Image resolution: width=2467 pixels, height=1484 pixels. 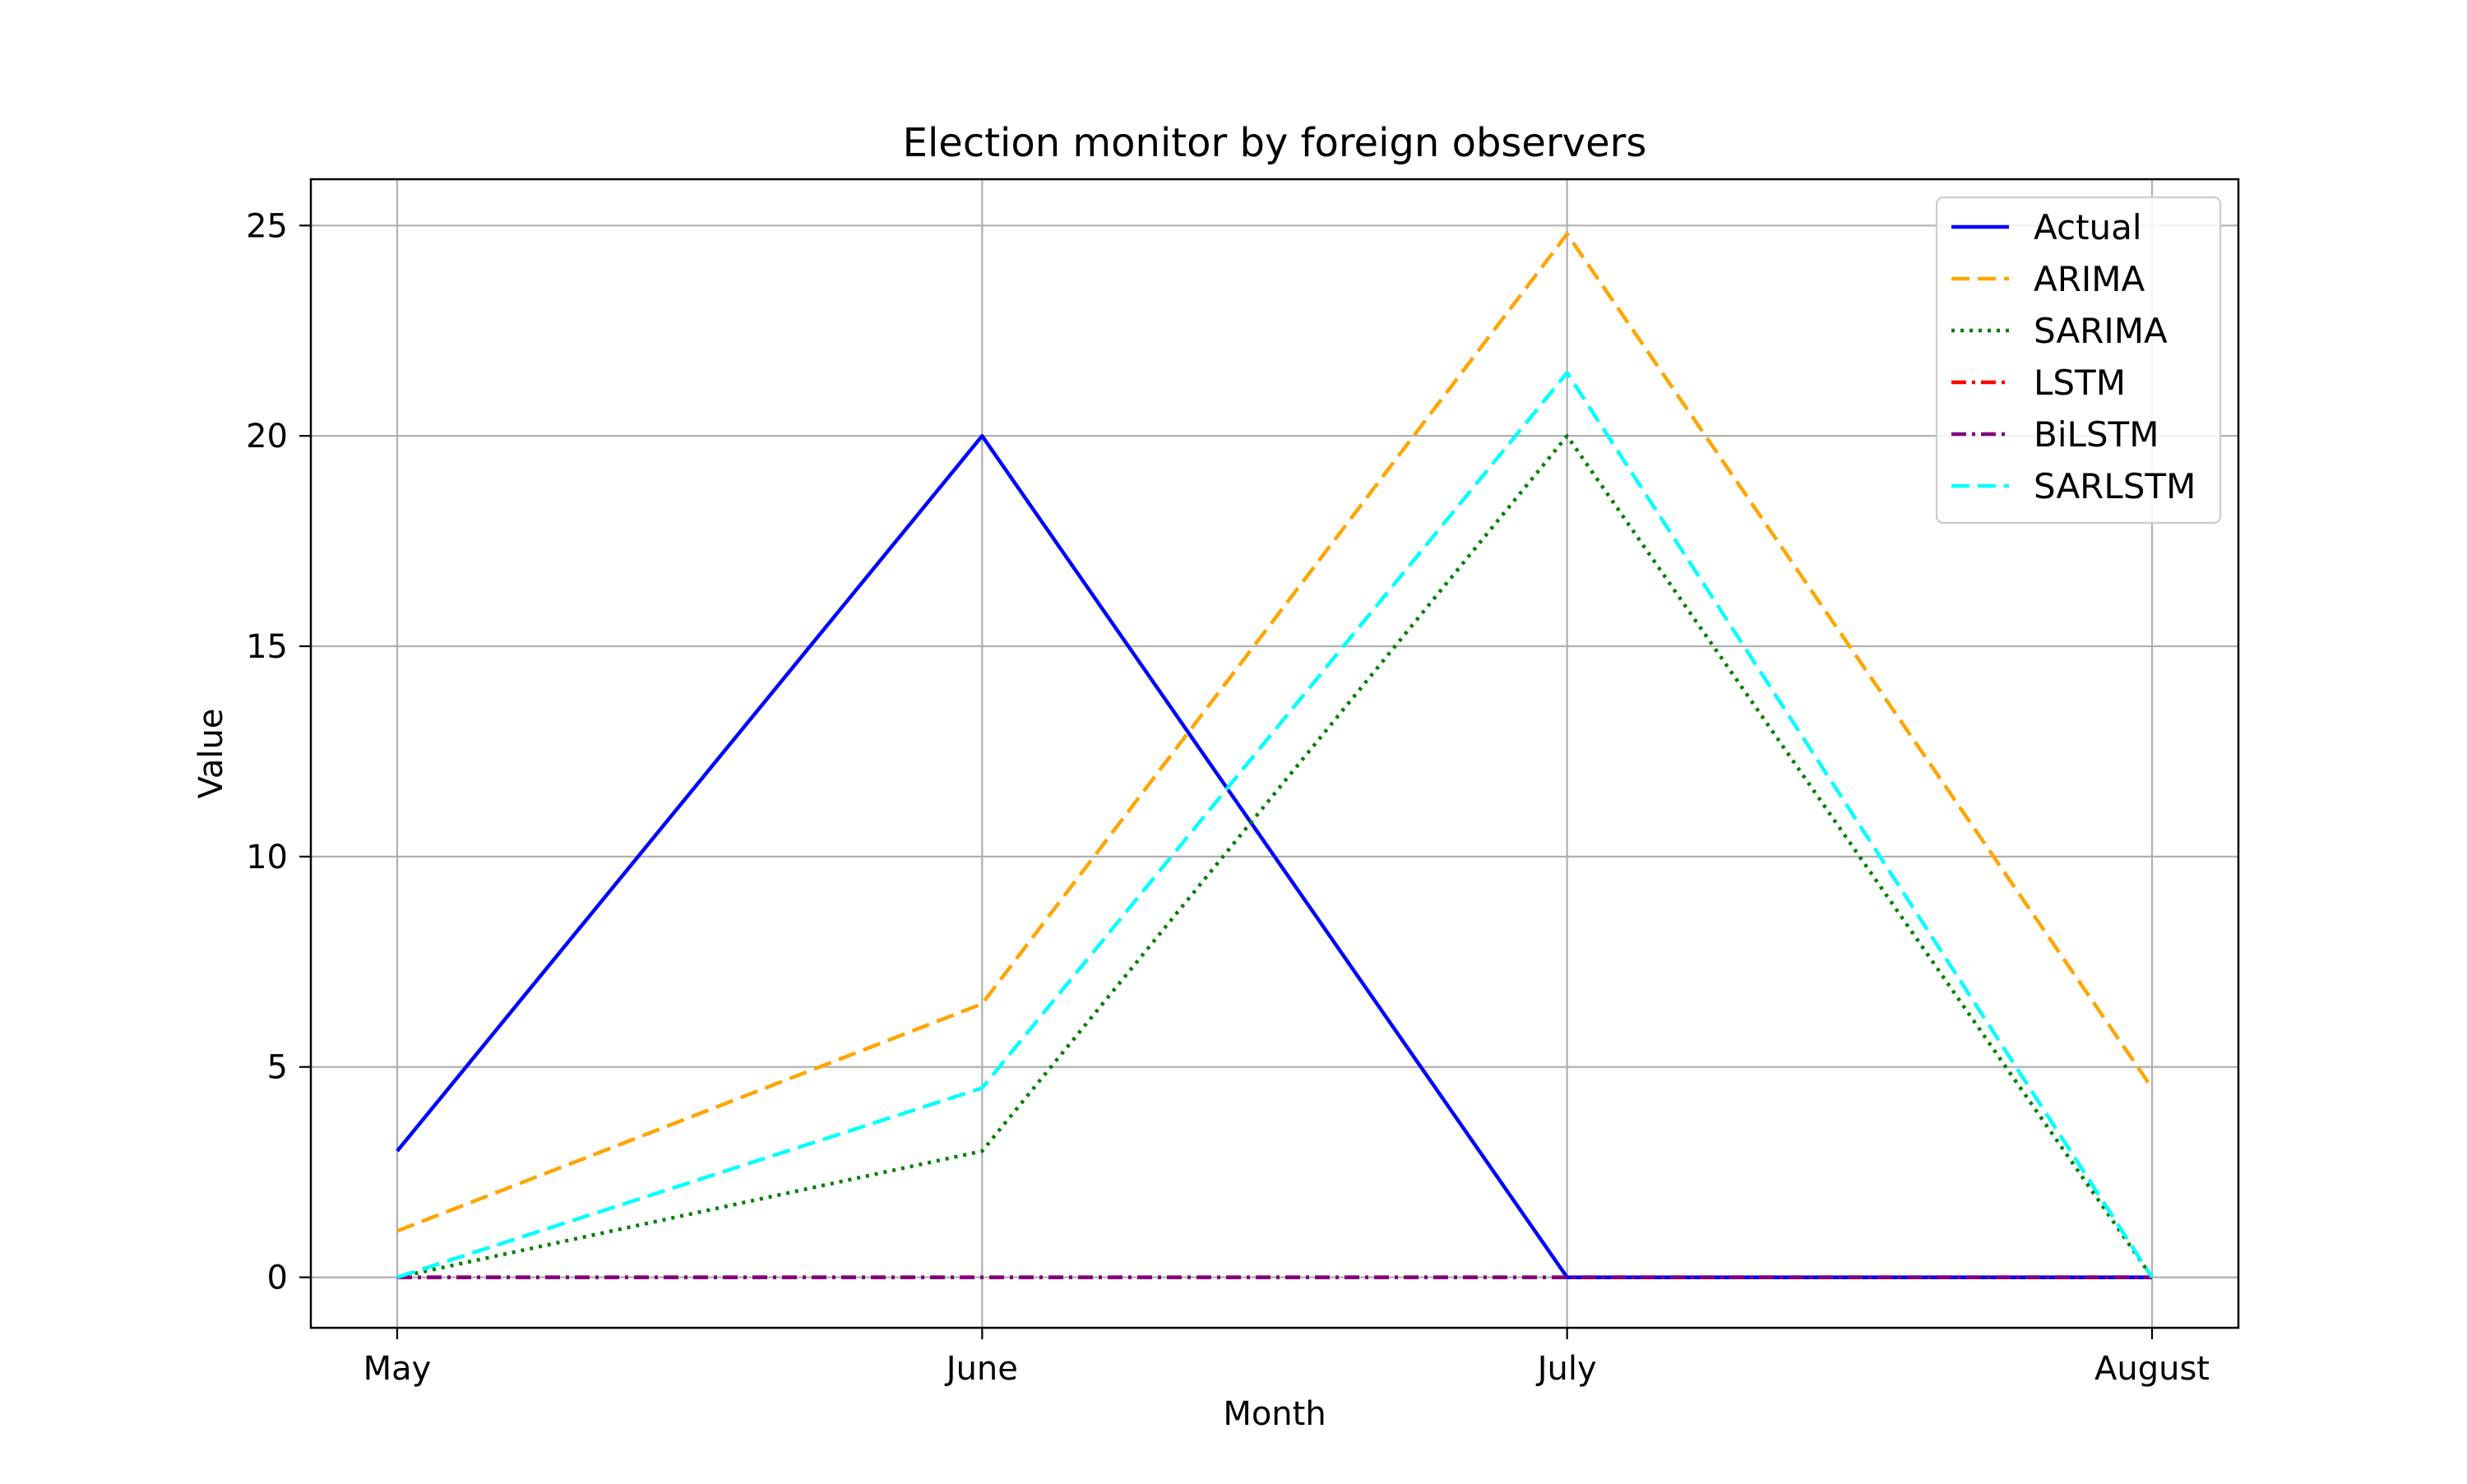 What do you see at coordinates (211, 754) in the screenshot?
I see `y-axis-label: Value` at bounding box center [211, 754].